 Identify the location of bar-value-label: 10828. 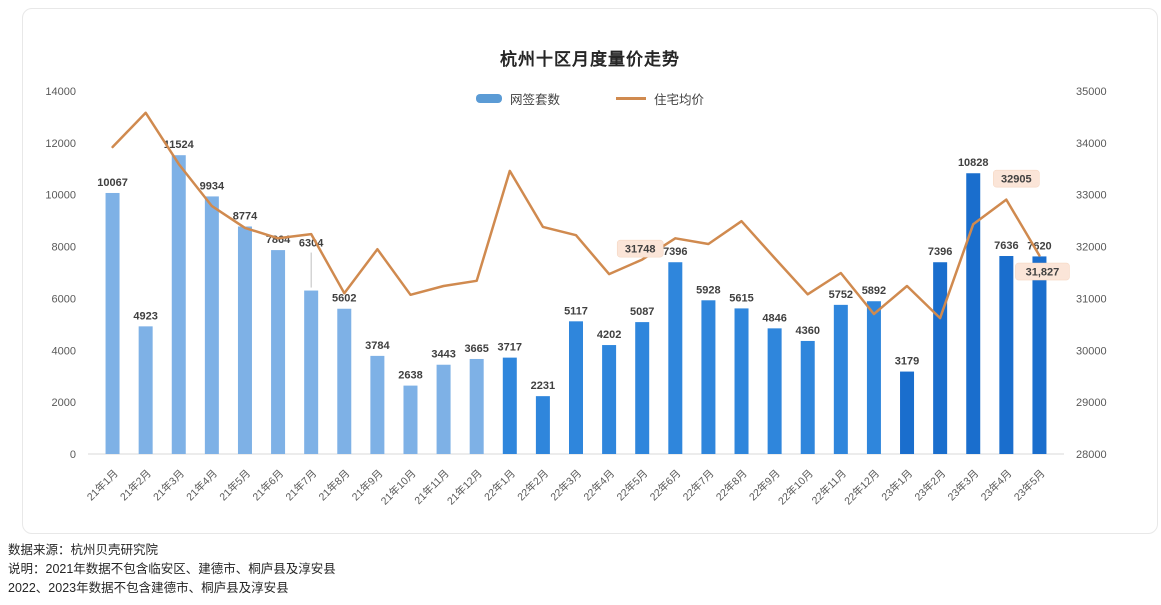
(973, 163).